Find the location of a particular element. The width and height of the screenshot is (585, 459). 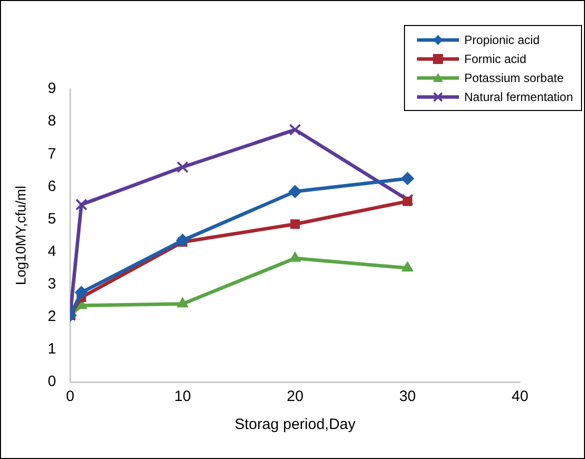

y-tick-label: 1 is located at coordinates (52, 349).